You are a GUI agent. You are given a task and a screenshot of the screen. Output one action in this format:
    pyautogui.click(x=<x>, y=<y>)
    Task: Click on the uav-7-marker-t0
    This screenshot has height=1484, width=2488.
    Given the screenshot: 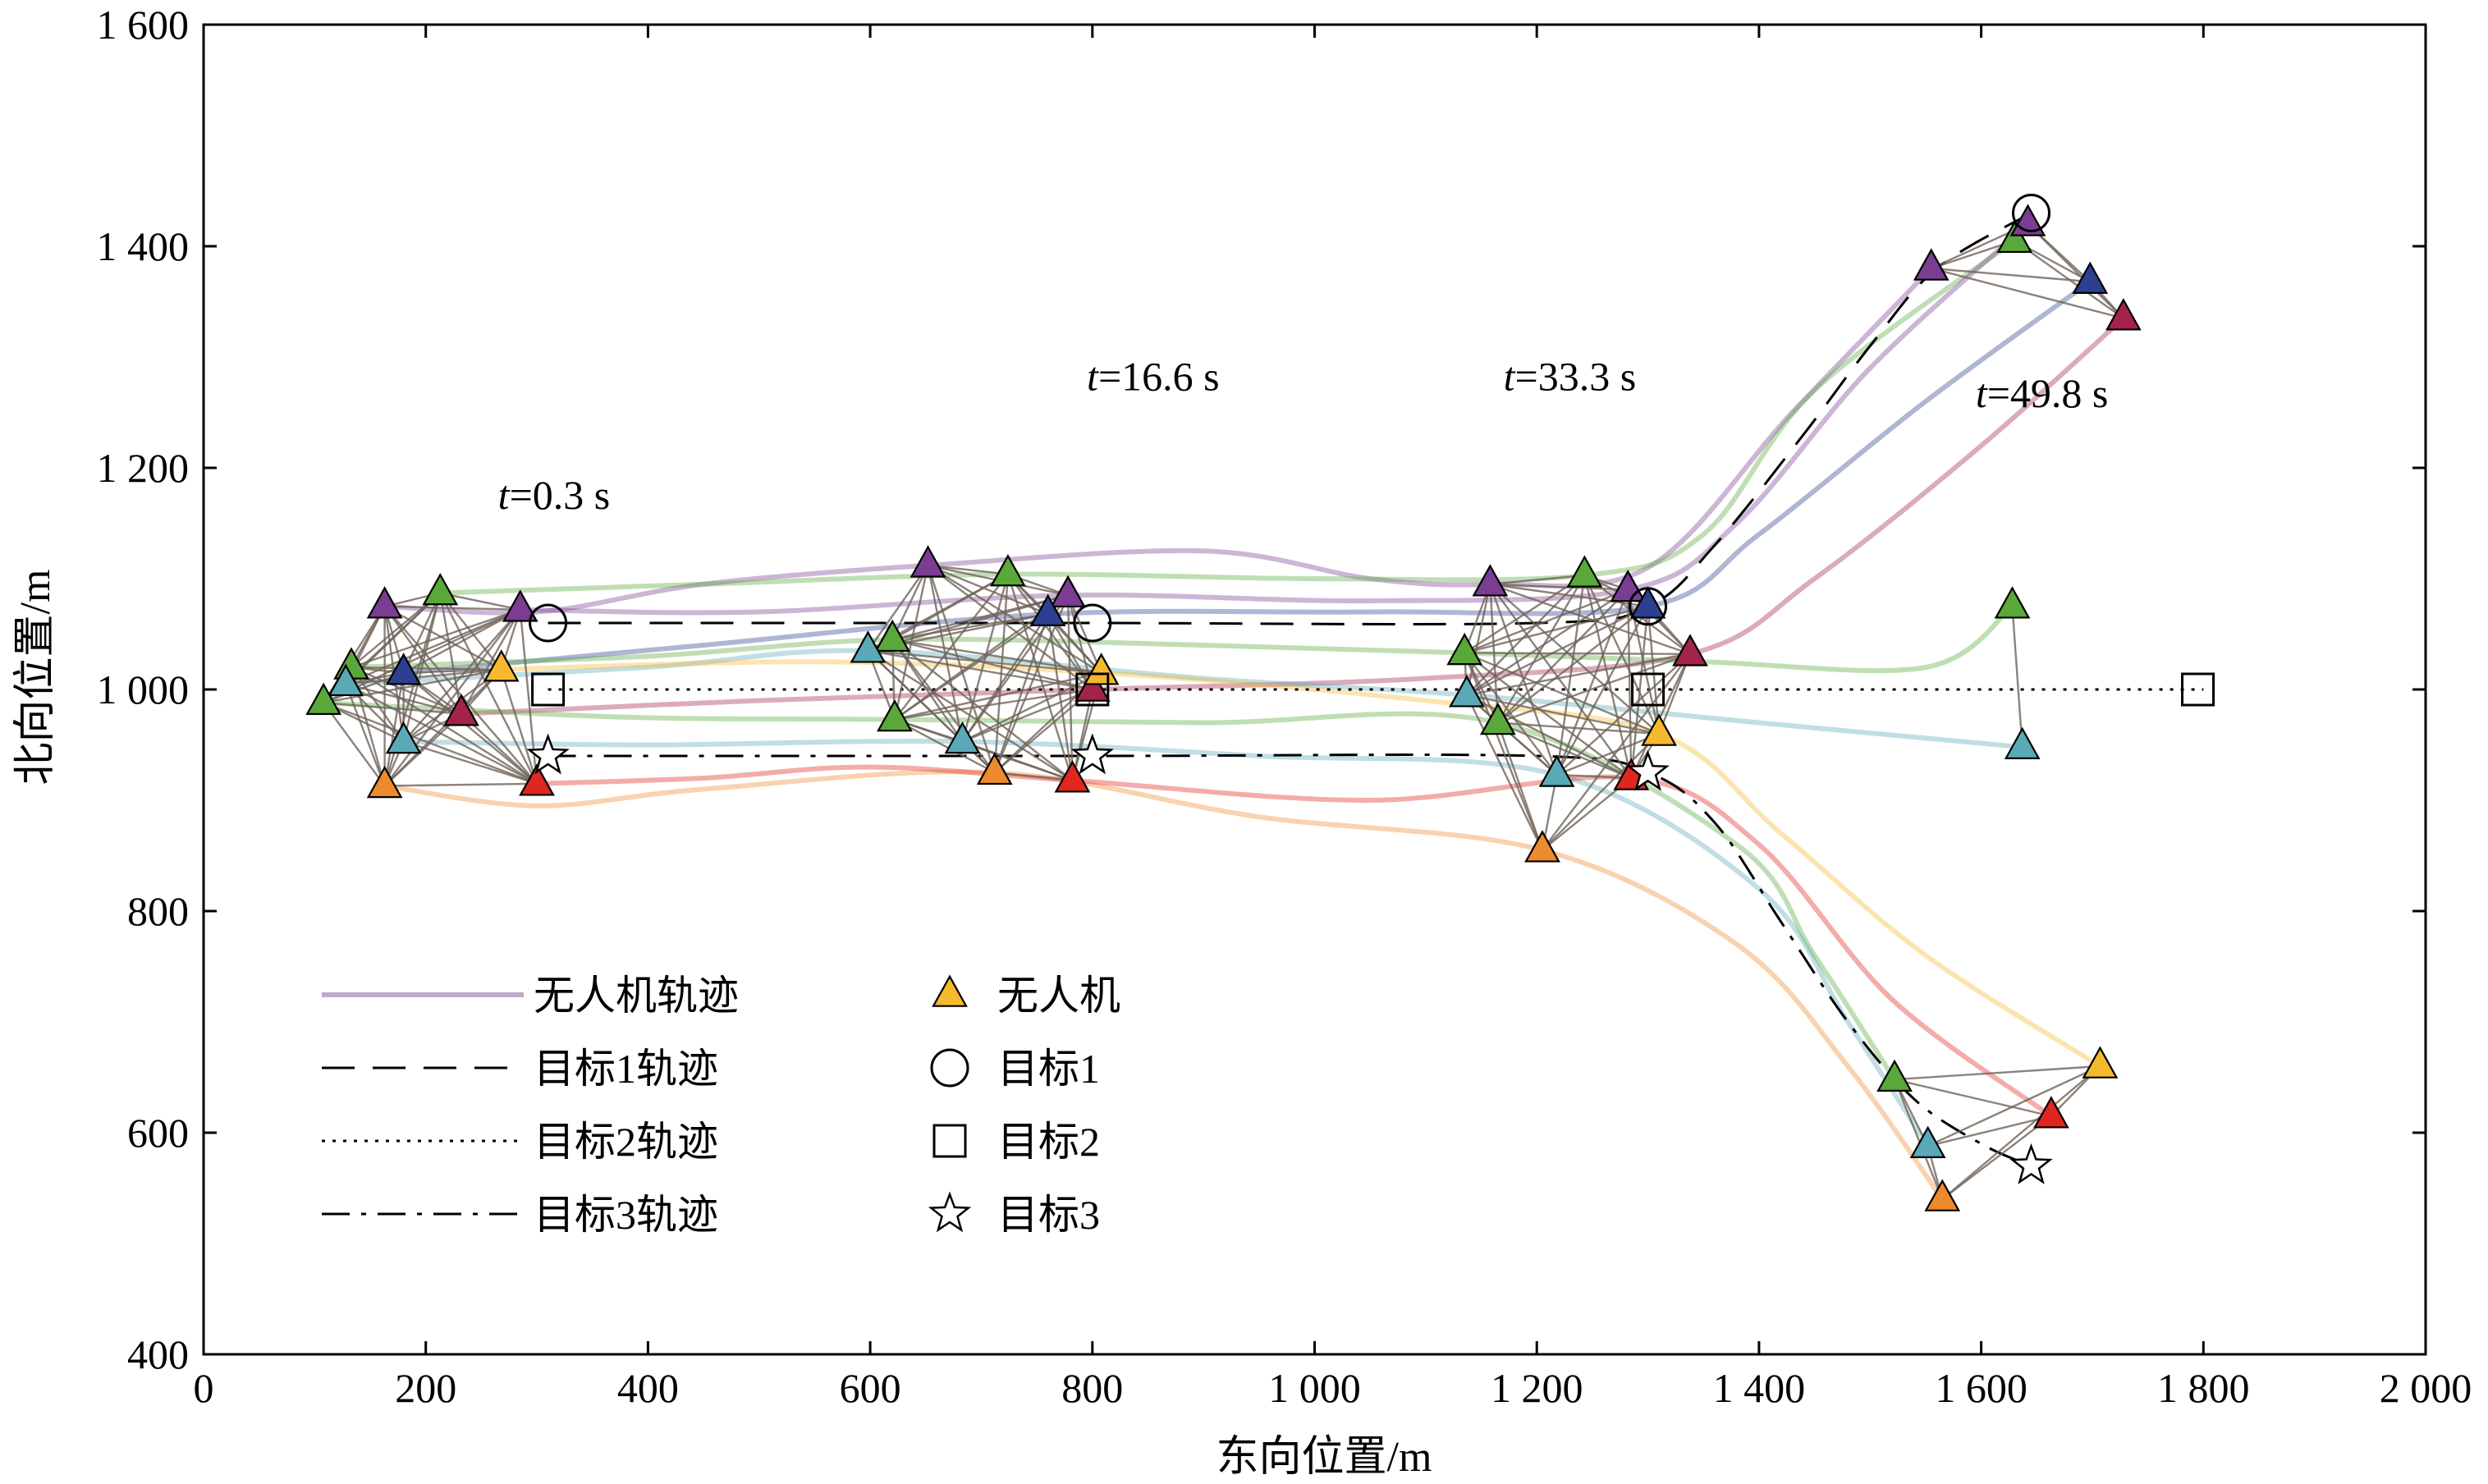 What is the action you would take?
    pyautogui.click(x=346, y=680)
    